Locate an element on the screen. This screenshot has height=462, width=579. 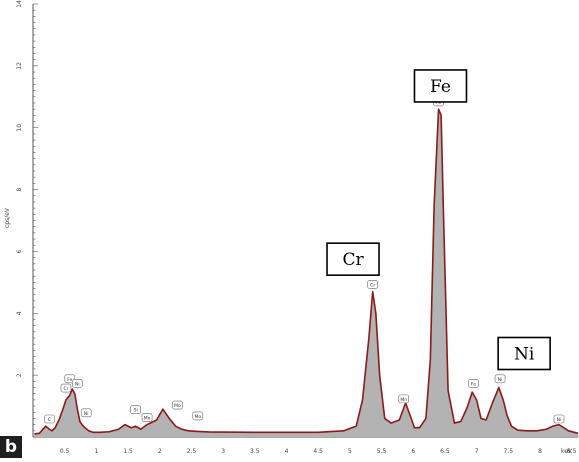
x-tick-label: 6 is located at coordinates (413, 451).